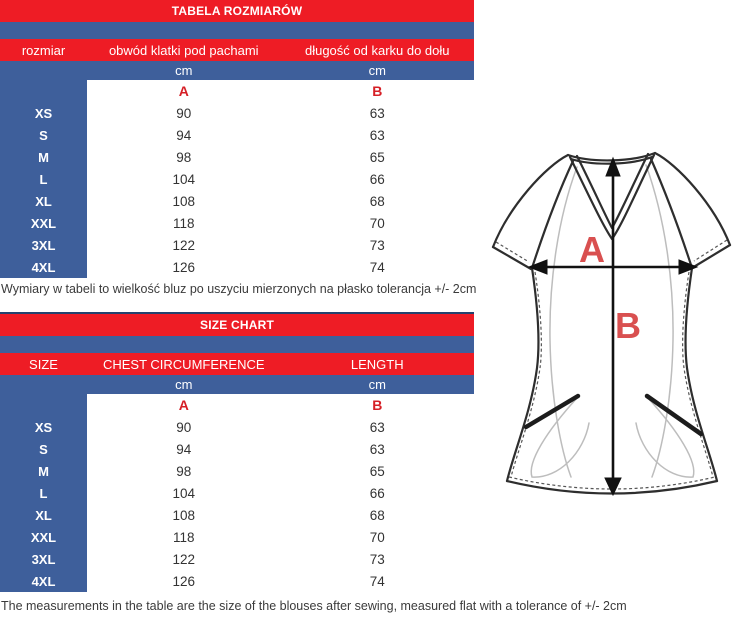  I want to click on units-cm-chest: cm, so click(184, 384).